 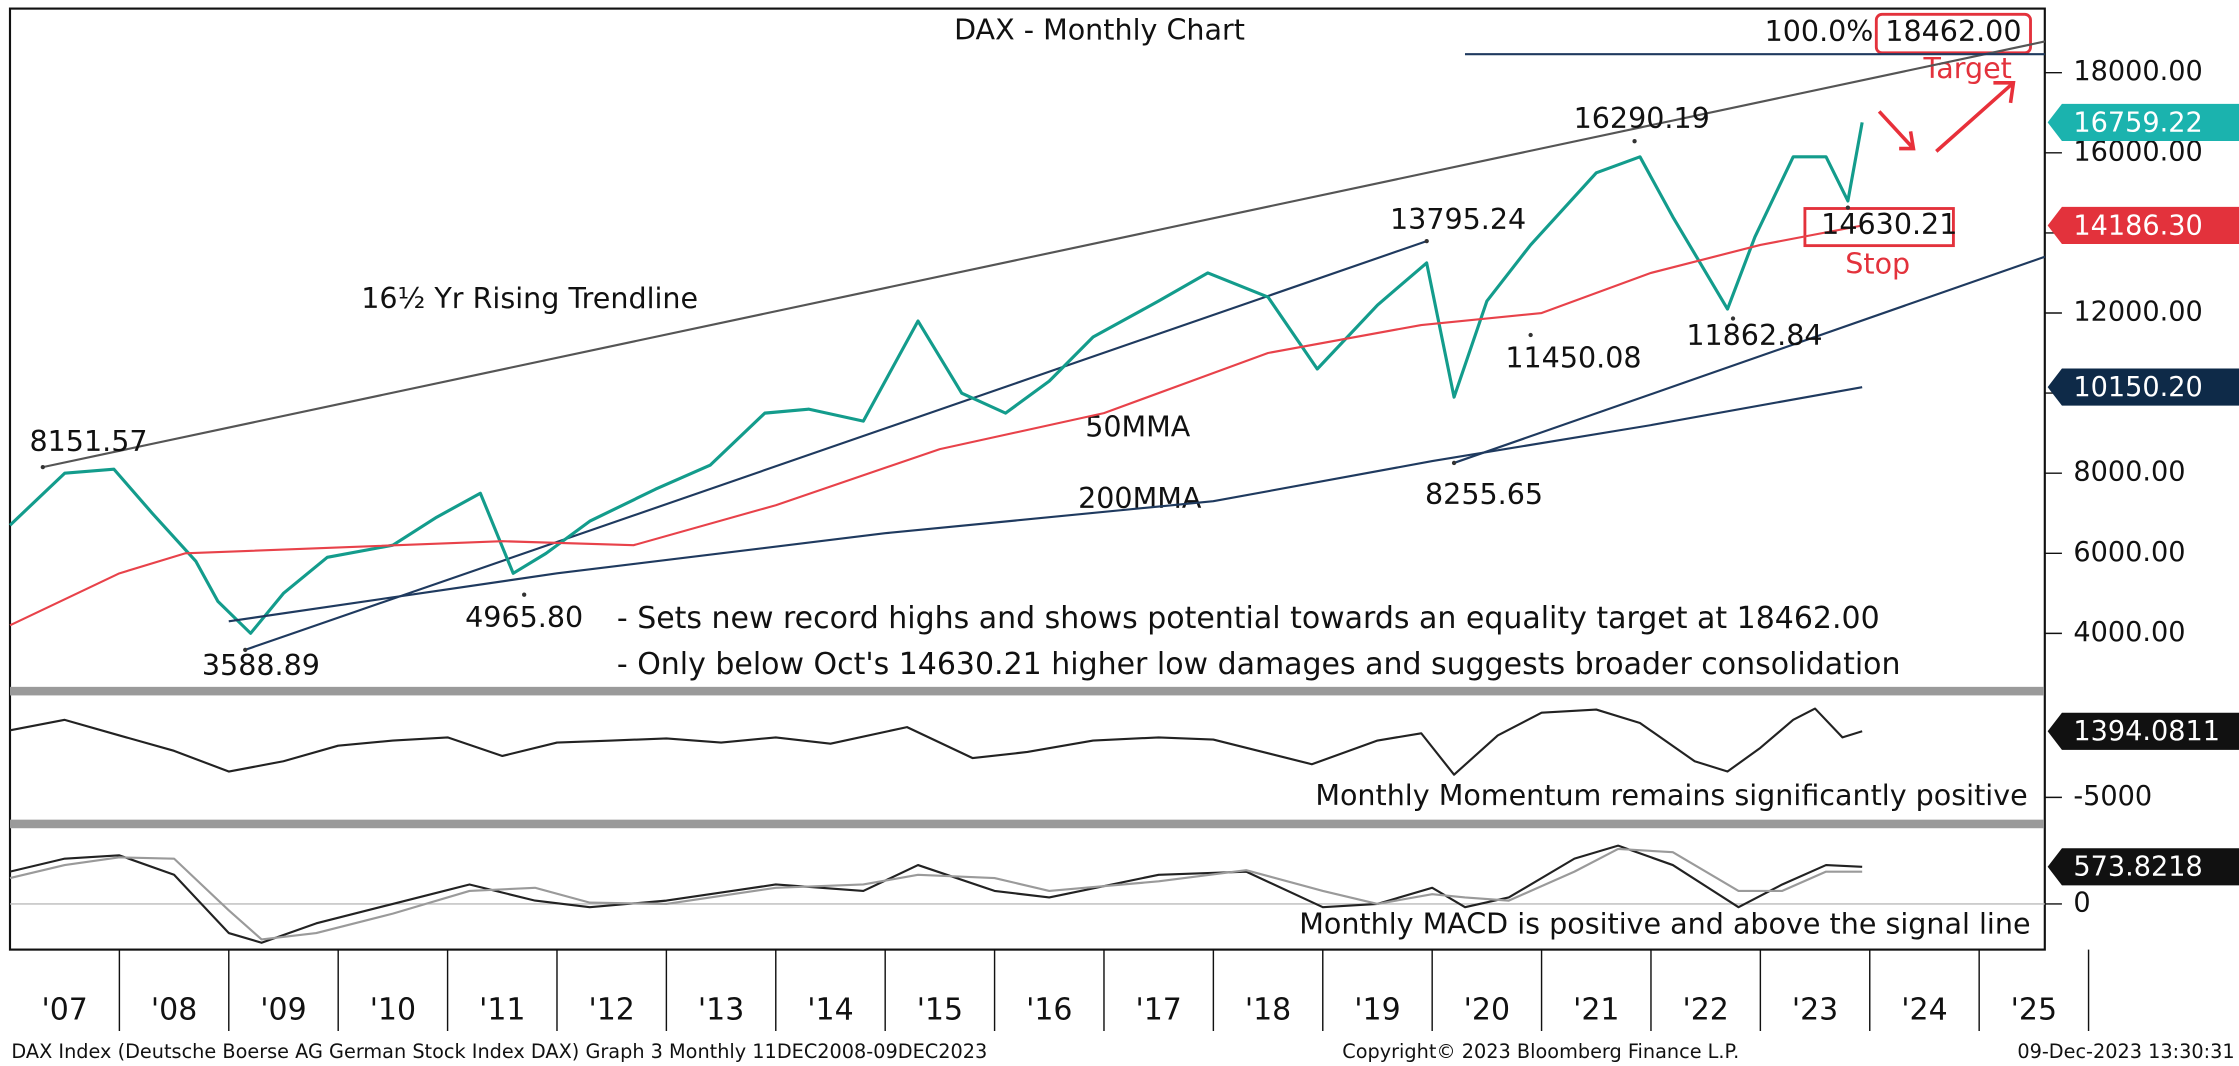 I want to click on x-tick-label: '17, so click(x=1158, y=1010).